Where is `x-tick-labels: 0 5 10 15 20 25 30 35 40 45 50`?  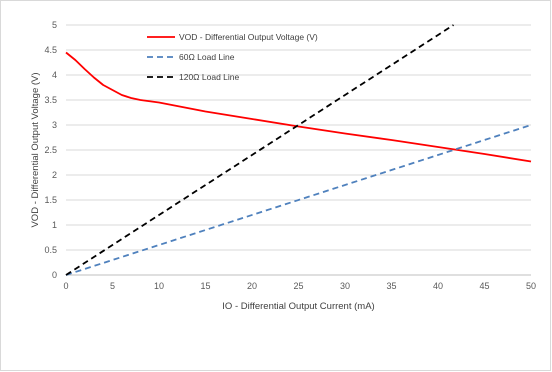
x-tick-labels: 0 5 10 15 20 25 30 35 40 45 50 is located at coordinates (299, 286).